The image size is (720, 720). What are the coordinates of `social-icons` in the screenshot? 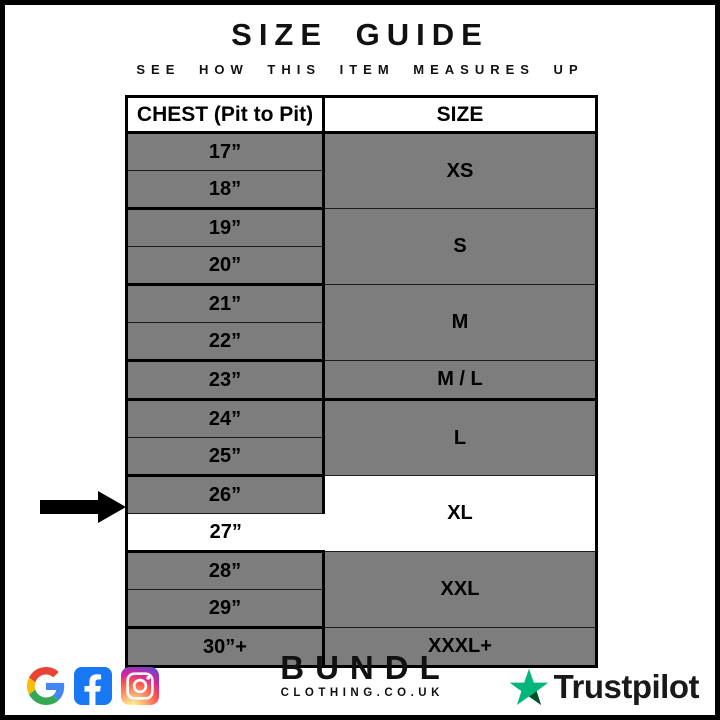 It's located at (93, 686).